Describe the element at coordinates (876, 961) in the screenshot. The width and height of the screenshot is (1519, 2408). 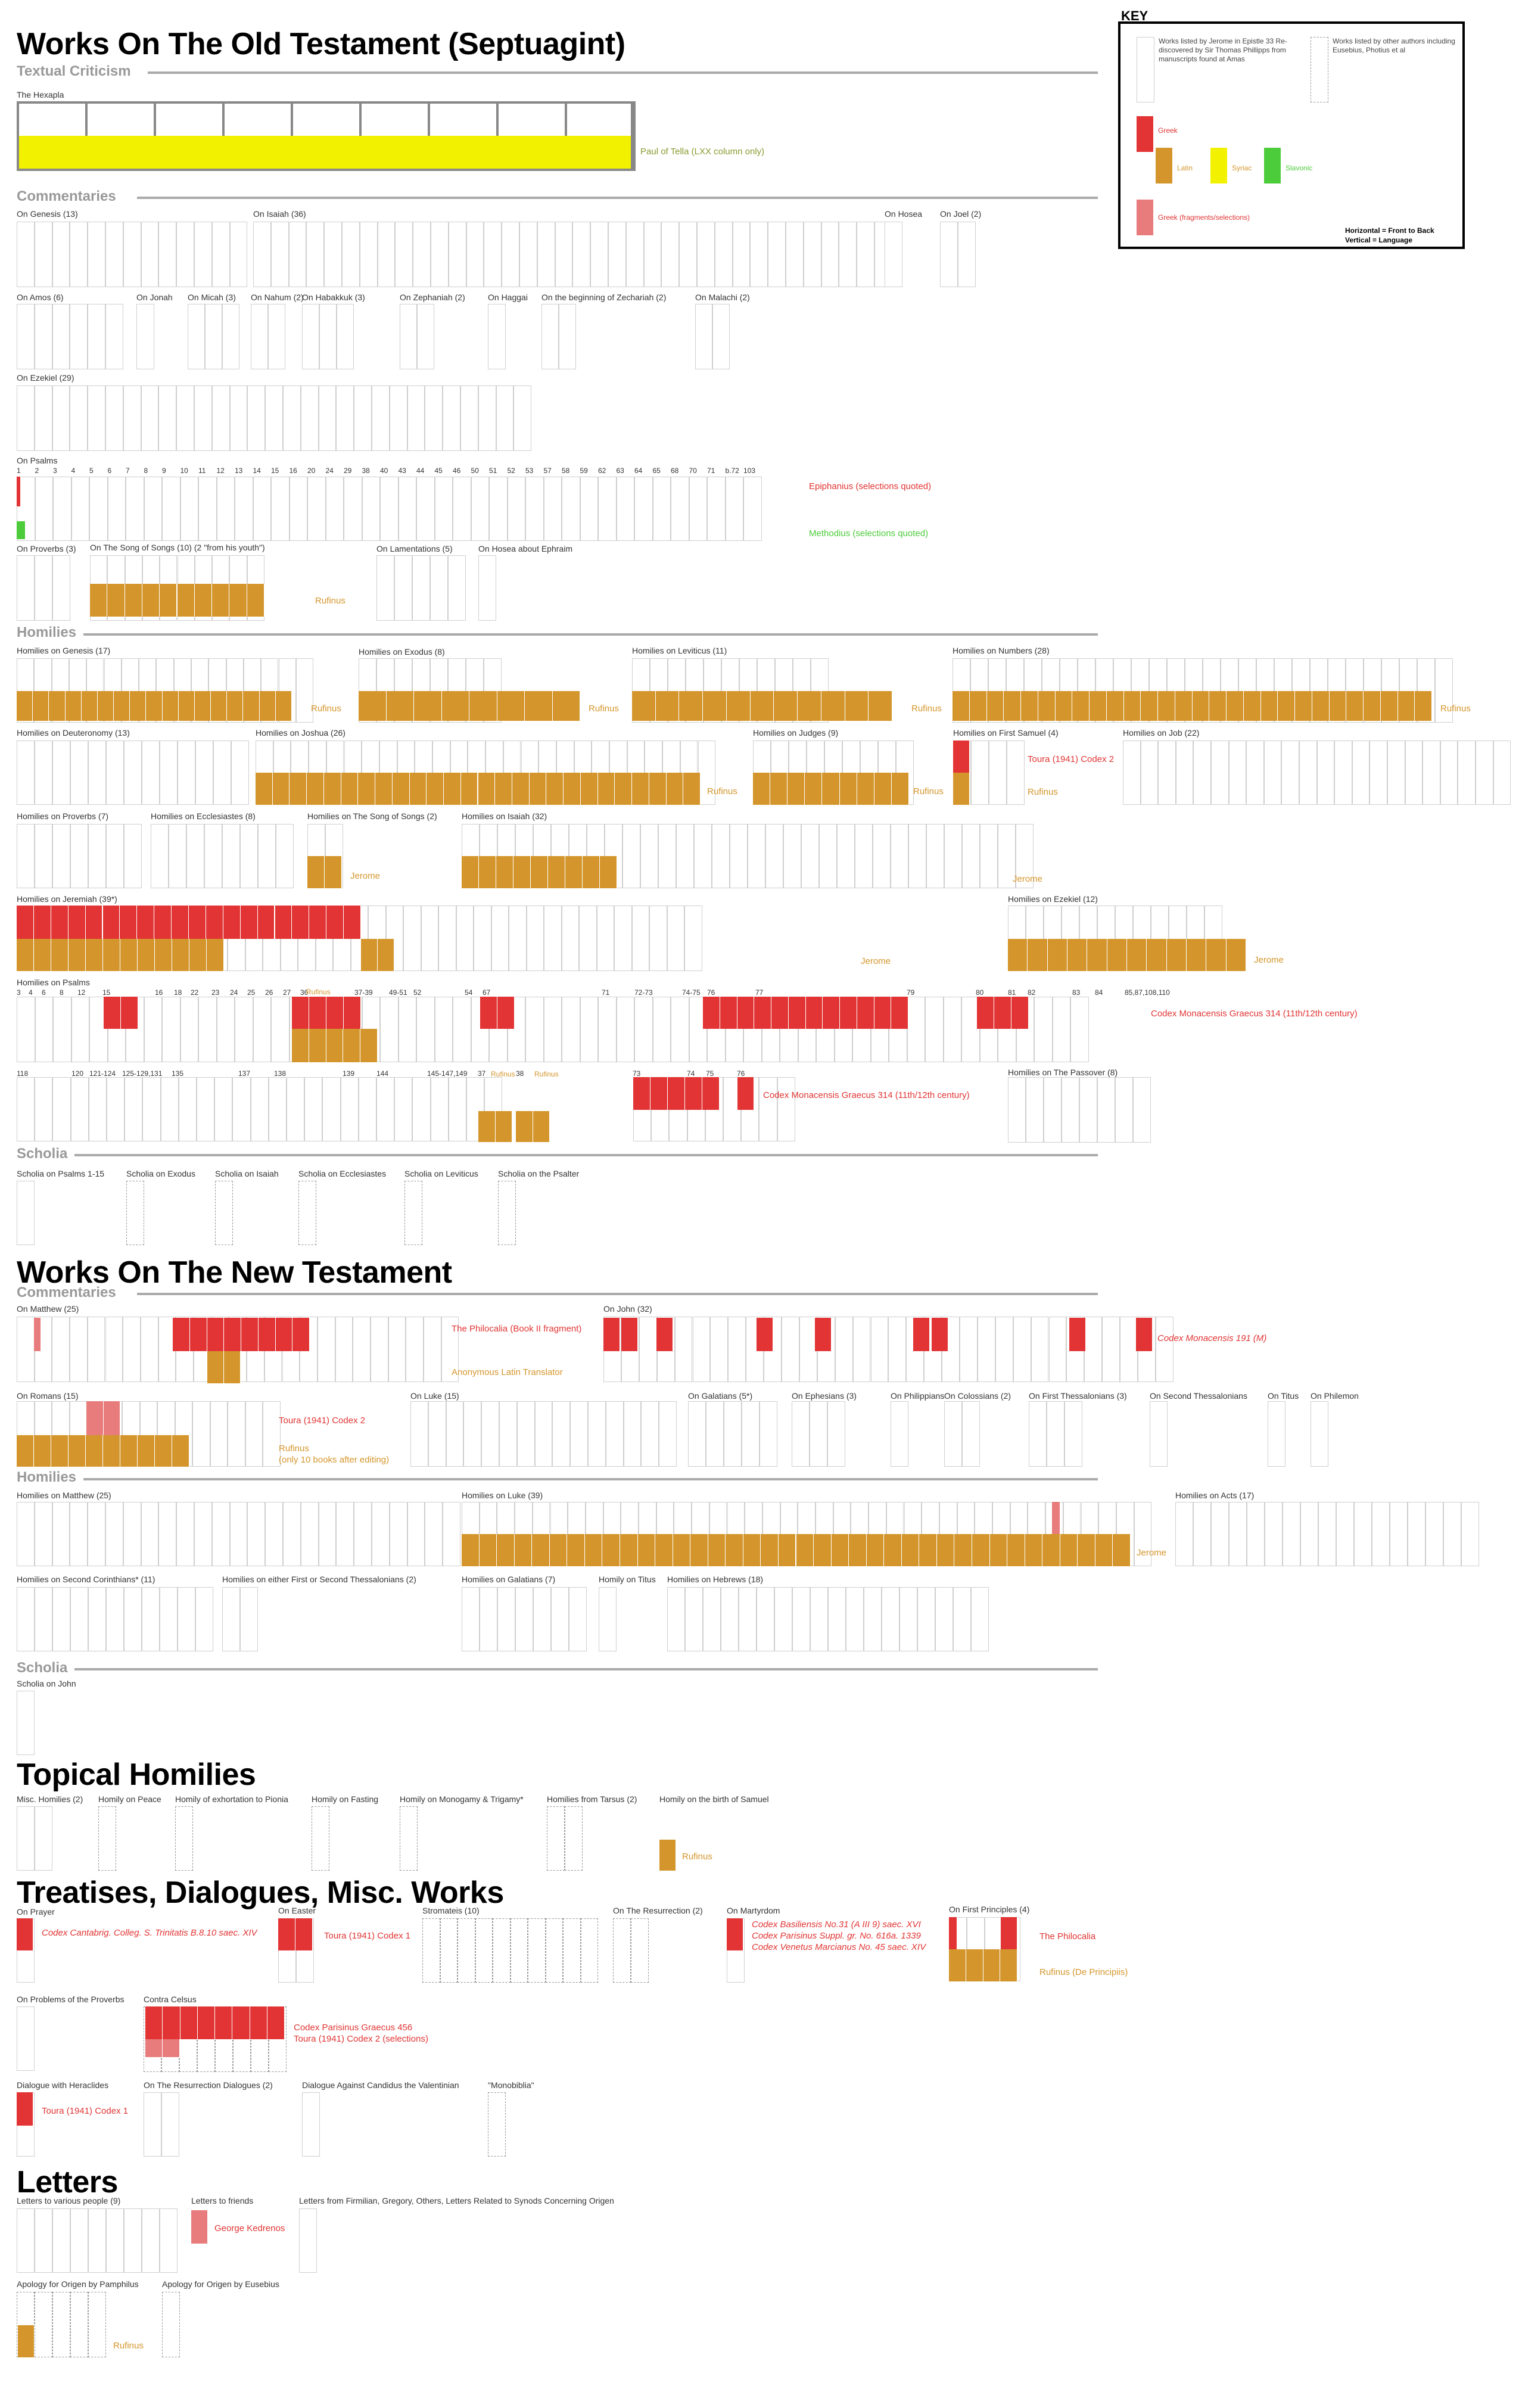
I see `note-jerome: Jerome` at that location.